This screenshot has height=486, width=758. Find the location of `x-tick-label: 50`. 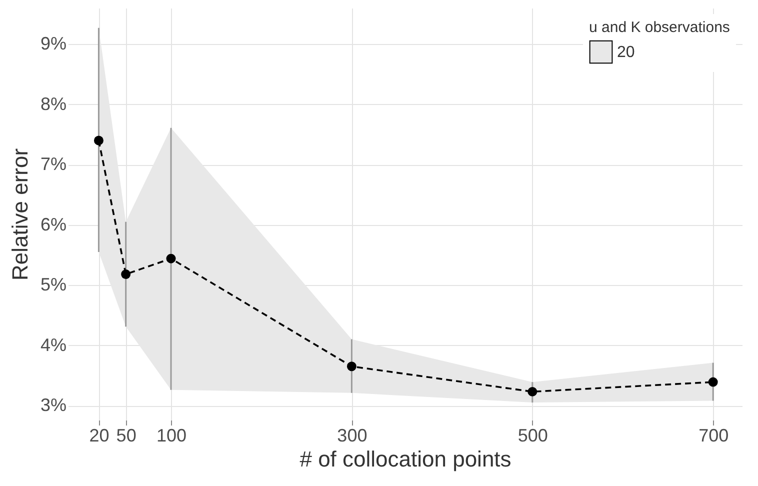

x-tick-label: 50 is located at coordinates (126, 436).